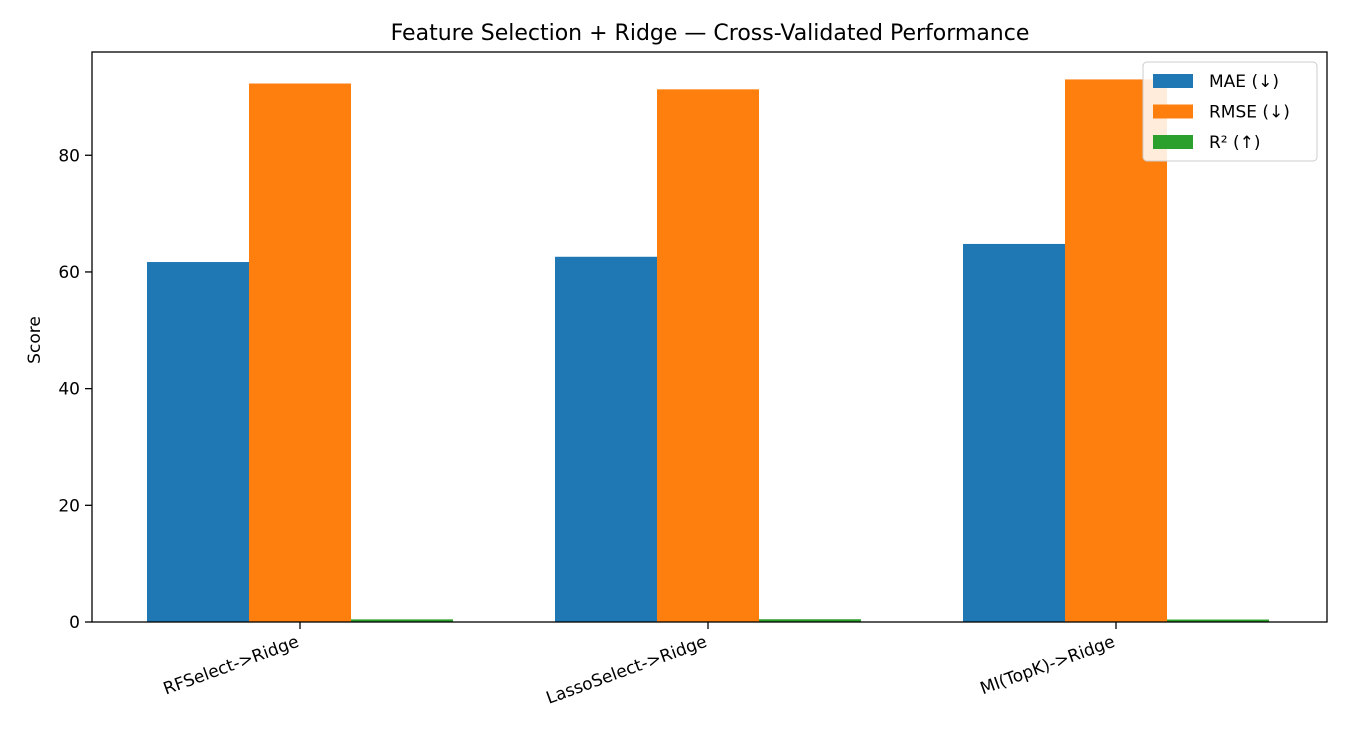 The image size is (1350, 750). Describe the element at coordinates (627, 670) in the screenshot. I see `x-tick-label: LassoSelect->Ridge` at that location.